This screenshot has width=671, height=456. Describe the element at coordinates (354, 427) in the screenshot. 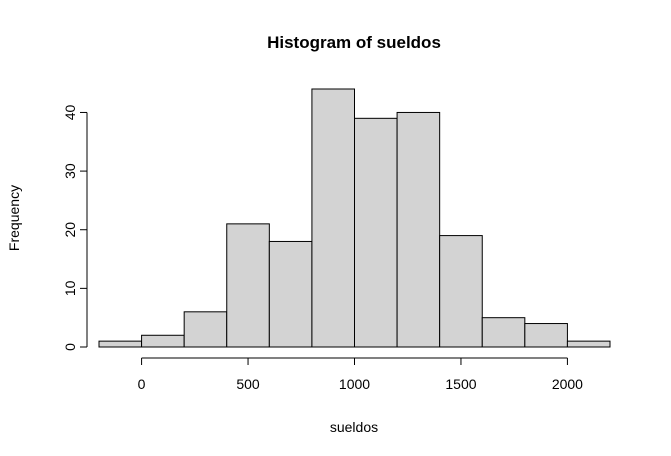

I see `x-axis-label: sueldos` at that location.